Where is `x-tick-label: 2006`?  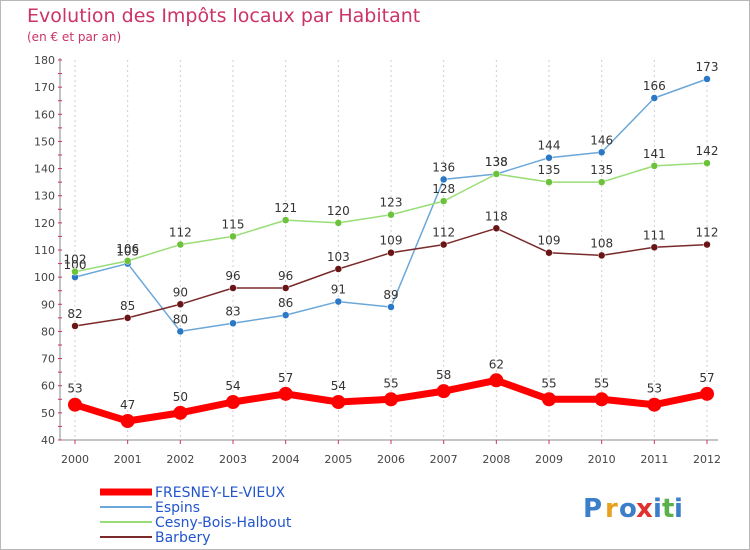 x-tick-label: 2006 is located at coordinates (391, 459).